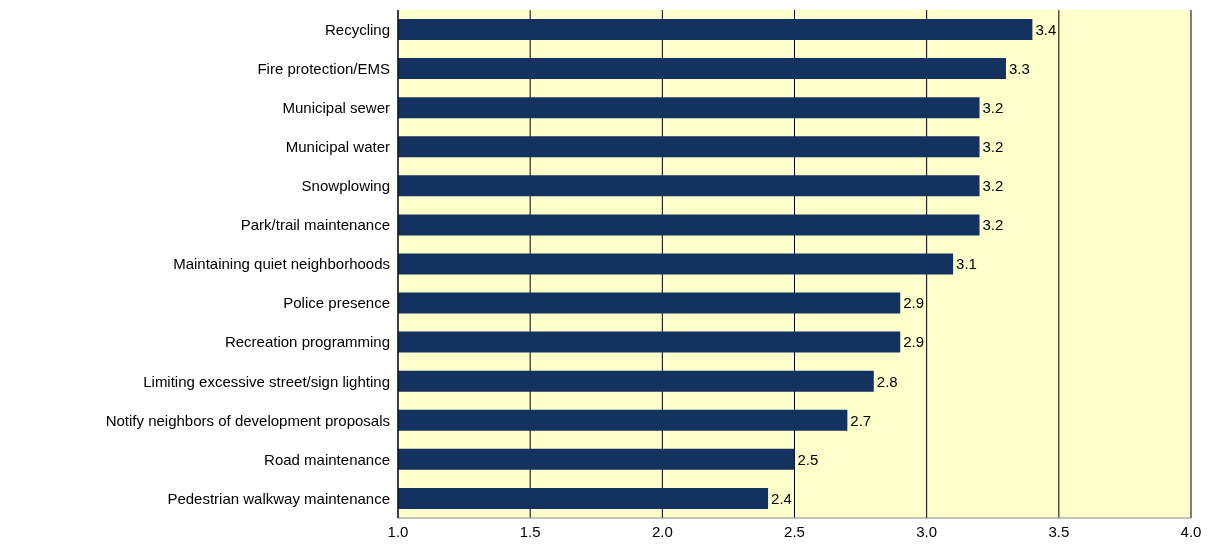 This screenshot has height=557, width=1219. What do you see at coordinates (530, 531) in the screenshot?
I see `x-tick-label: 1.5` at bounding box center [530, 531].